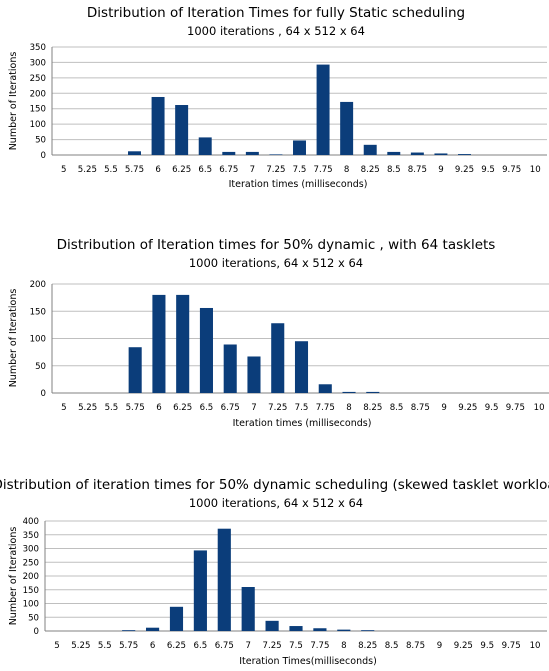  Describe the element at coordinates (308, 661) in the screenshot. I see `x-axis-label: Iteration Times(milliseconds)` at that location.